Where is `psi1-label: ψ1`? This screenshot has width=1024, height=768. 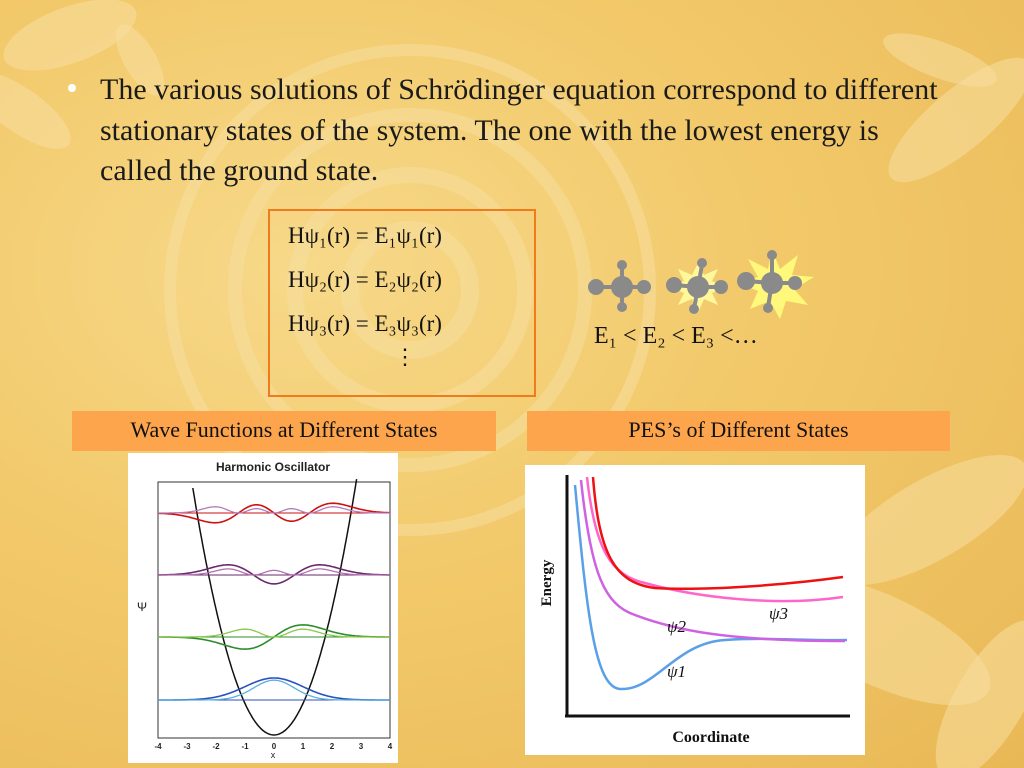 psi1-label: ψ1 is located at coordinates (676, 671).